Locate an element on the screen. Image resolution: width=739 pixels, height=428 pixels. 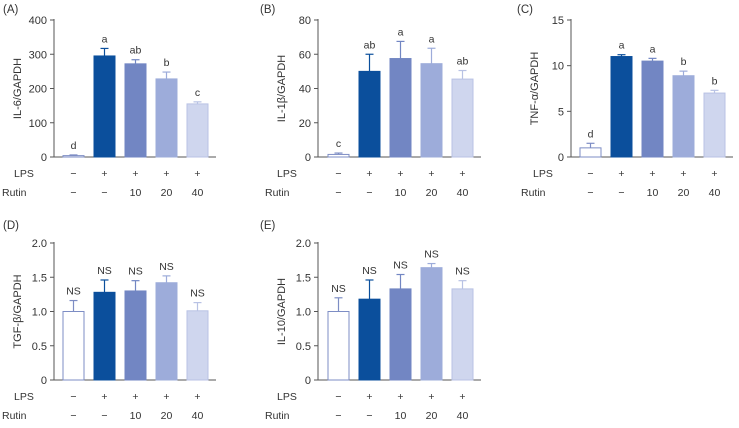
y-tick-label: 100 is located at coordinates (38, 124).